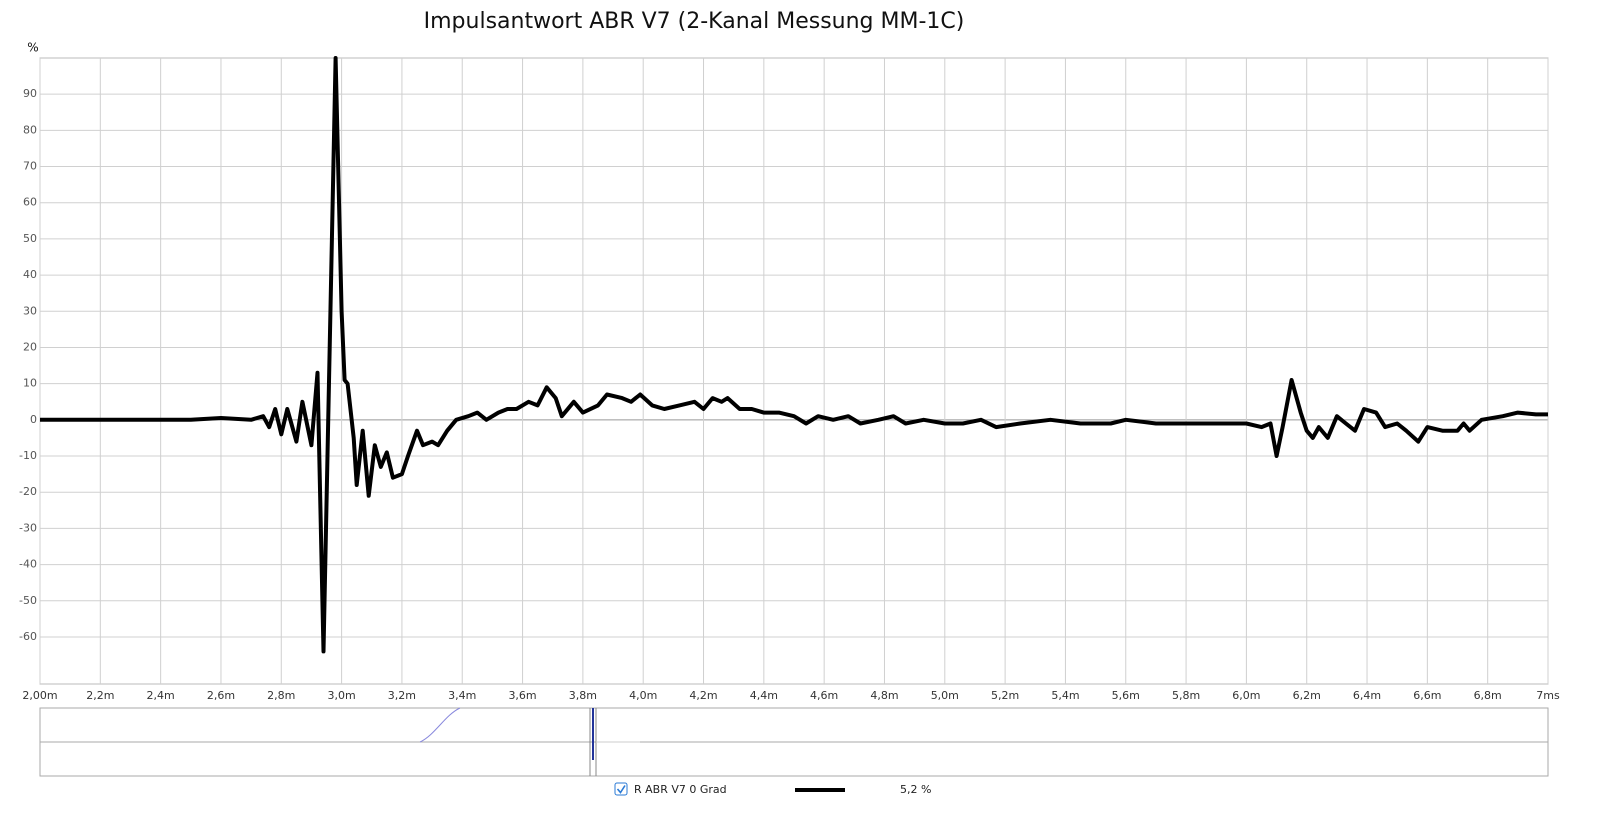 The width and height of the screenshot is (1600, 821). Describe the element at coordinates (30, 274) in the screenshot. I see `y-tick-label: 40` at that location.